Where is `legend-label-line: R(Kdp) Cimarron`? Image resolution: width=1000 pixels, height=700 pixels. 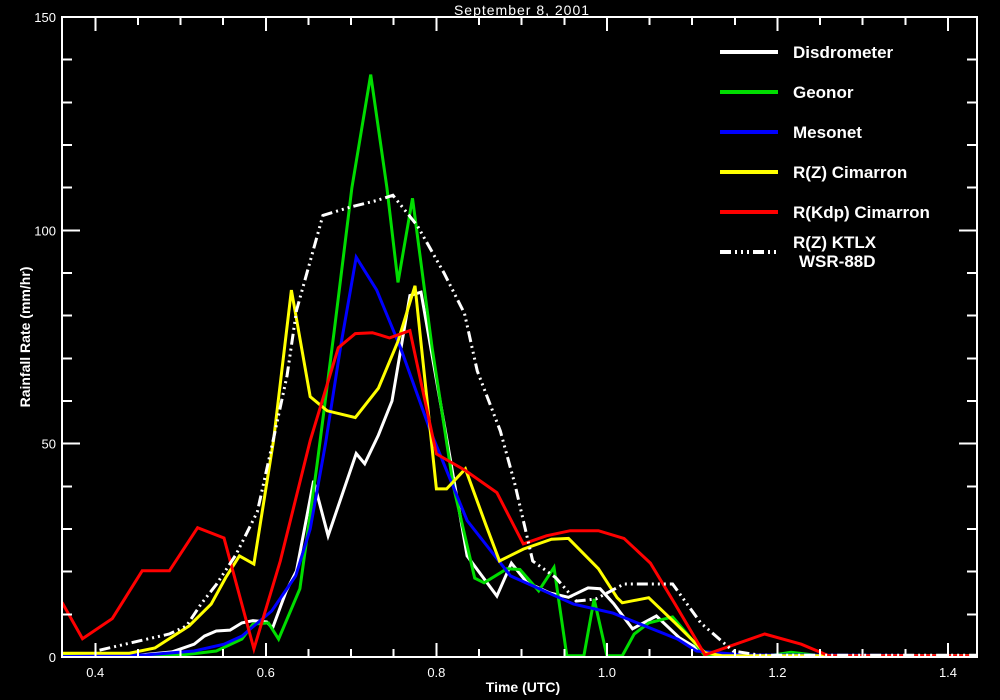 legend-label-line: R(Kdp) Cimarron is located at coordinates (861, 212).